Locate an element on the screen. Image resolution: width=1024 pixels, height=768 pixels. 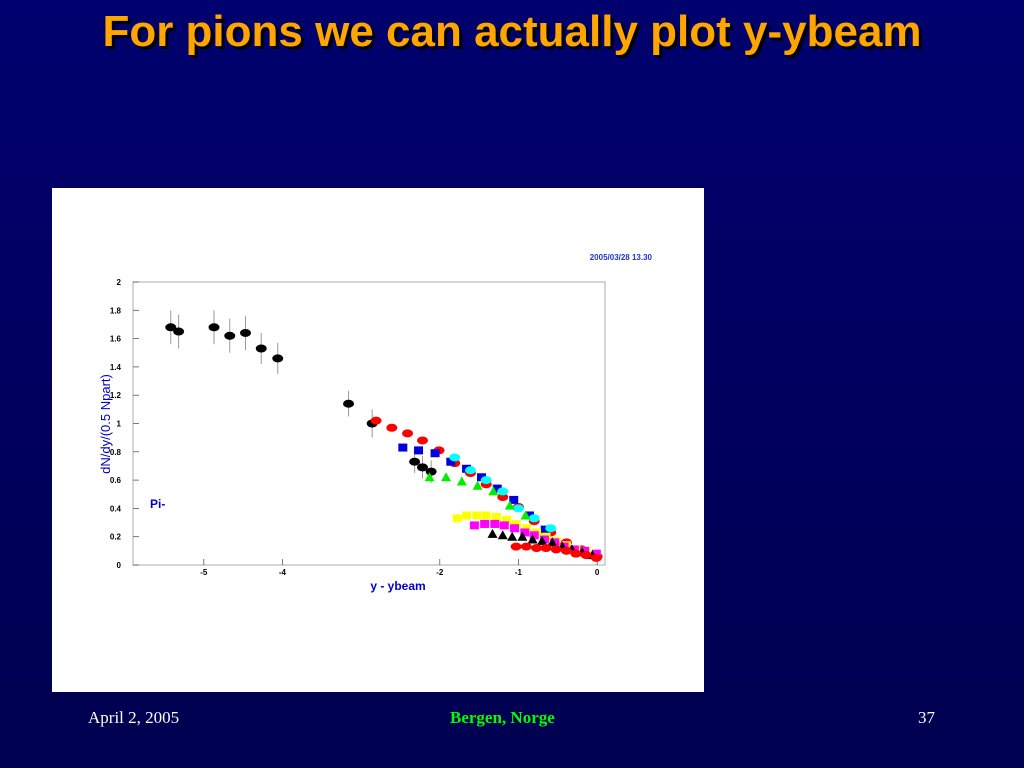
y-tick-label: 1 is located at coordinates (119, 424).